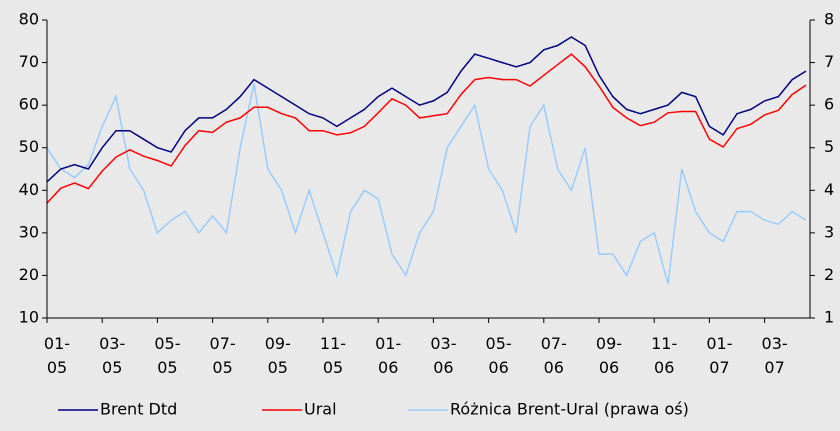 This screenshot has width=840, height=431. What do you see at coordinates (29, 146) in the screenshot?
I see `y-tick-label: 50` at bounding box center [29, 146].